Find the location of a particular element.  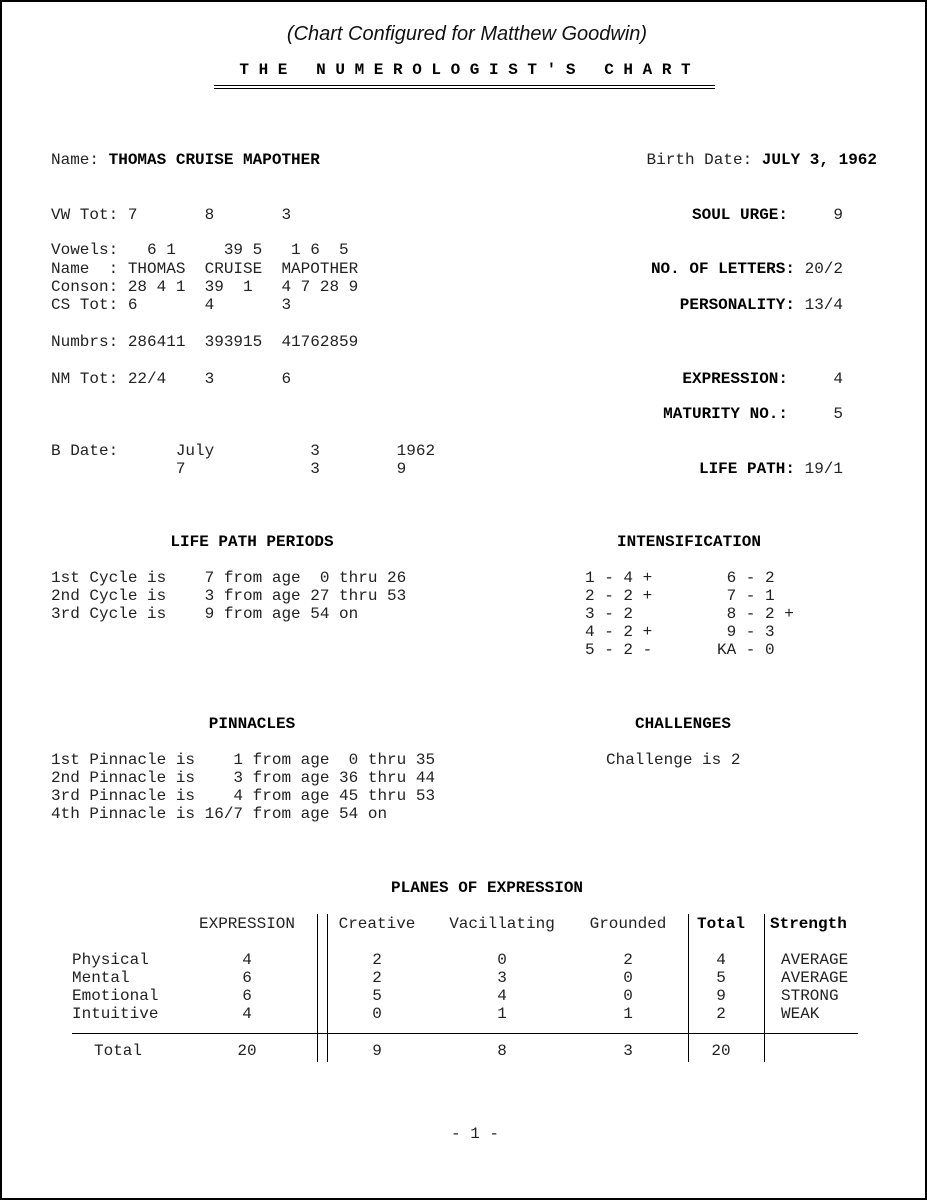

row-label: Emotional is located at coordinates (115, 996).